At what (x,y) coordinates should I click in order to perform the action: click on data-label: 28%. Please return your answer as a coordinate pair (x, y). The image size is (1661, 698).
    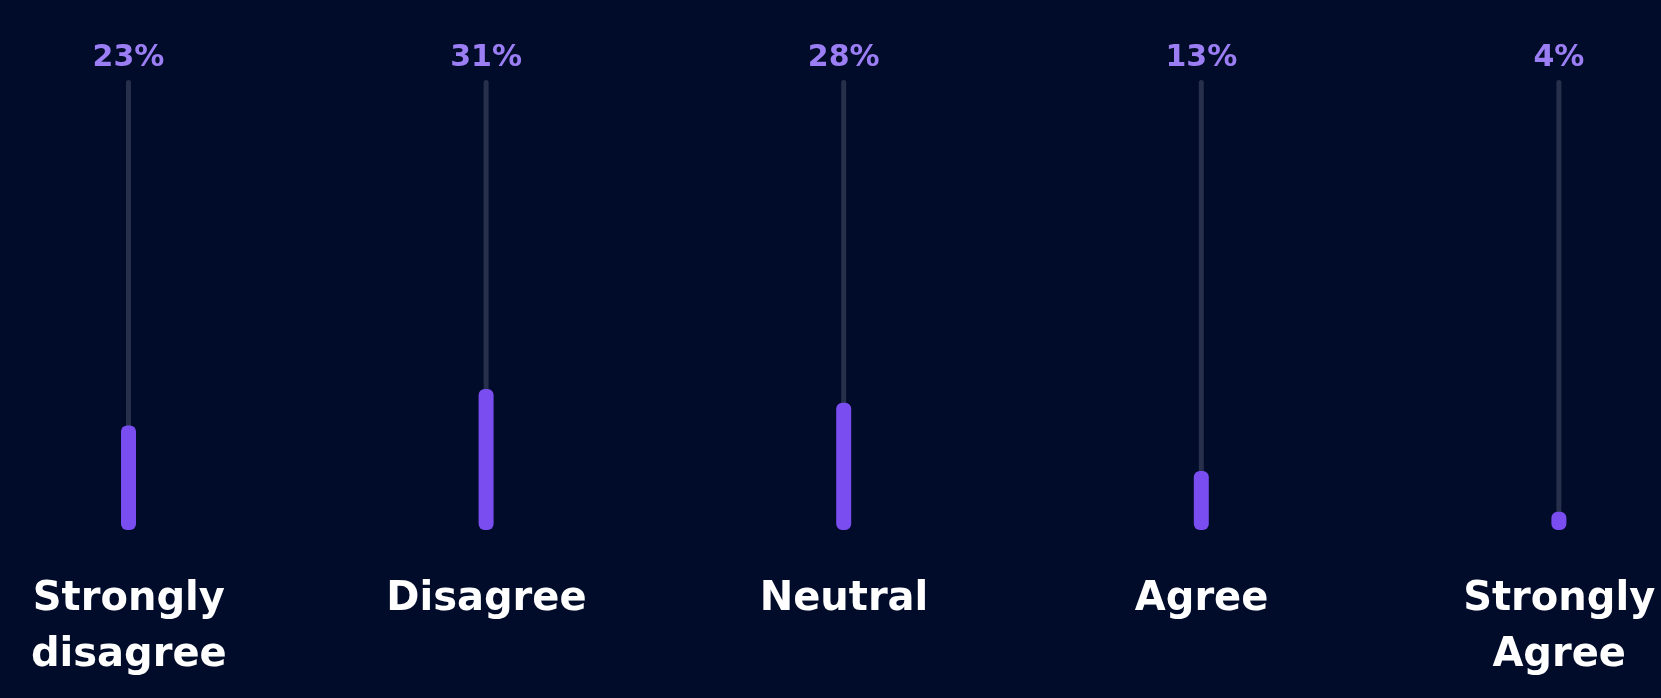
    Looking at the image, I should click on (843, 55).